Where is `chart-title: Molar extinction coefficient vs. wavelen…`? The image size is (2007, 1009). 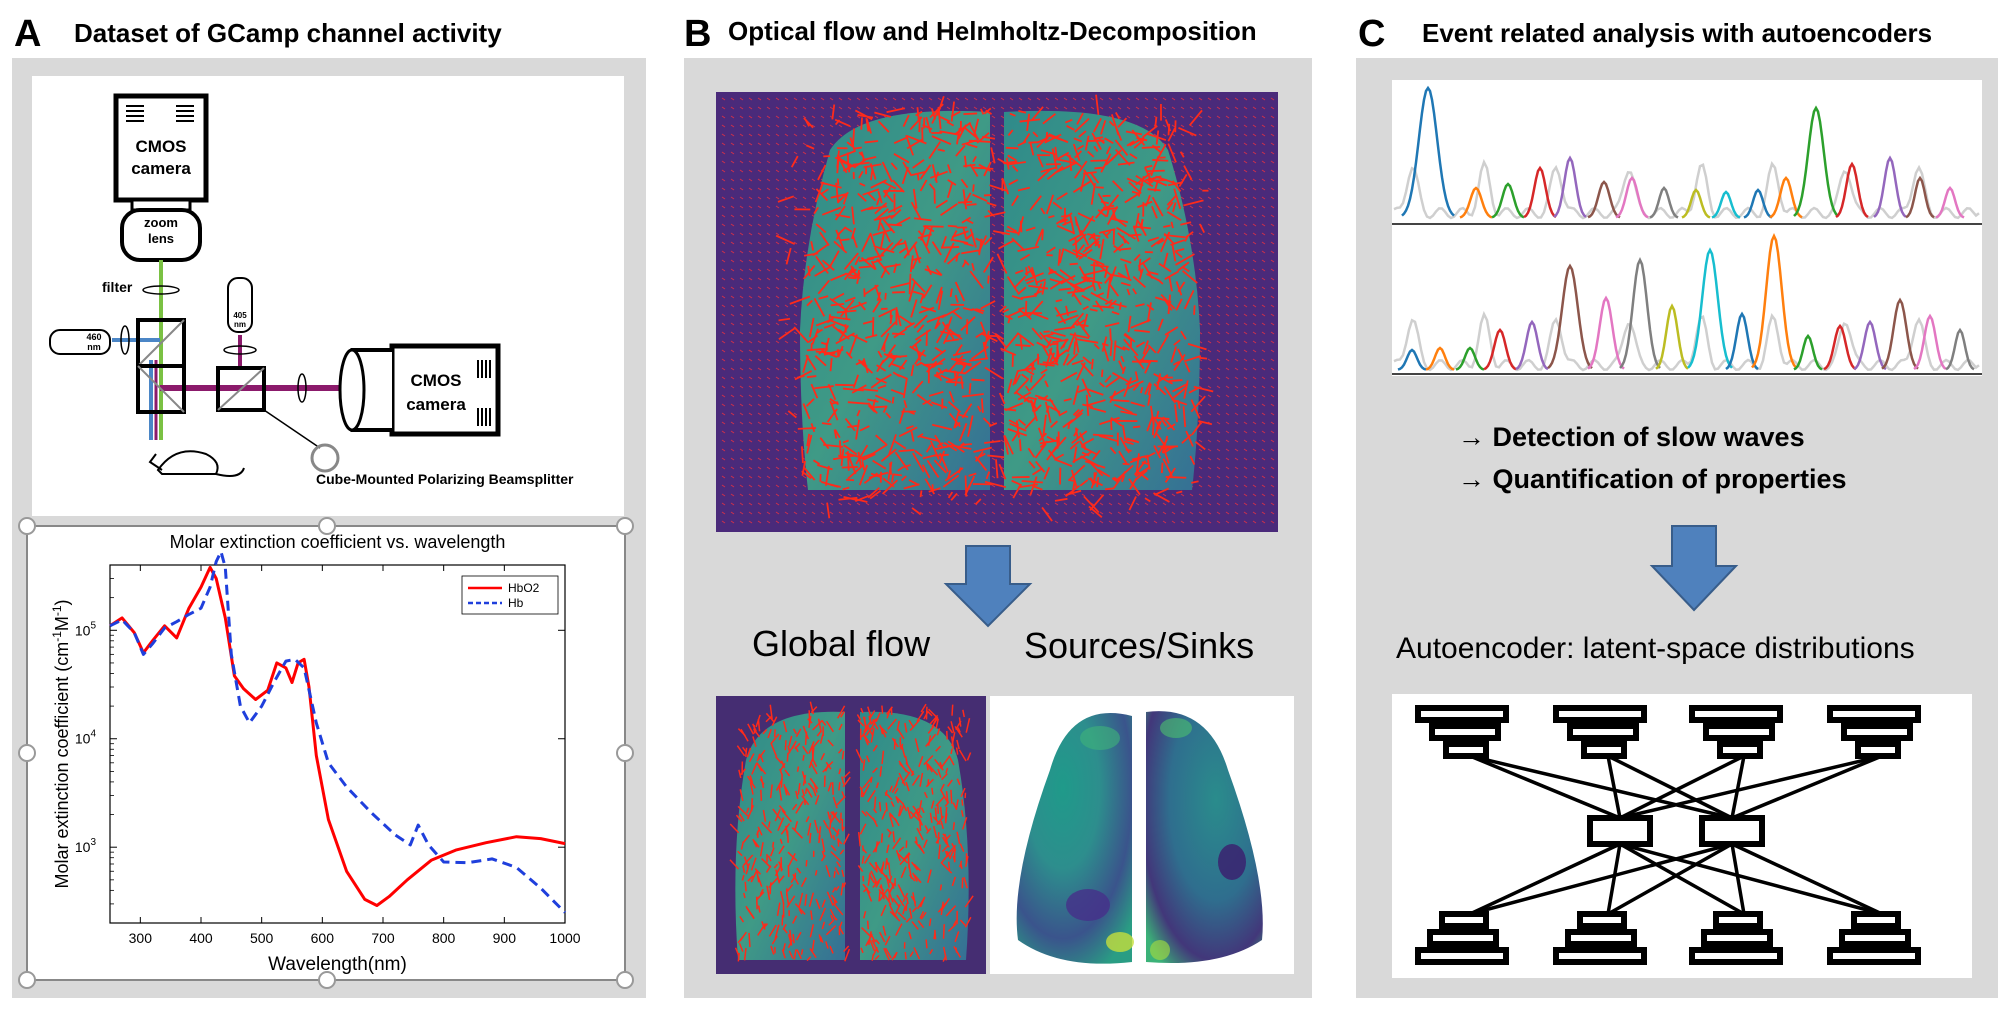 chart-title: Molar extinction coefficient vs. wavelen… is located at coordinates (338, 542).